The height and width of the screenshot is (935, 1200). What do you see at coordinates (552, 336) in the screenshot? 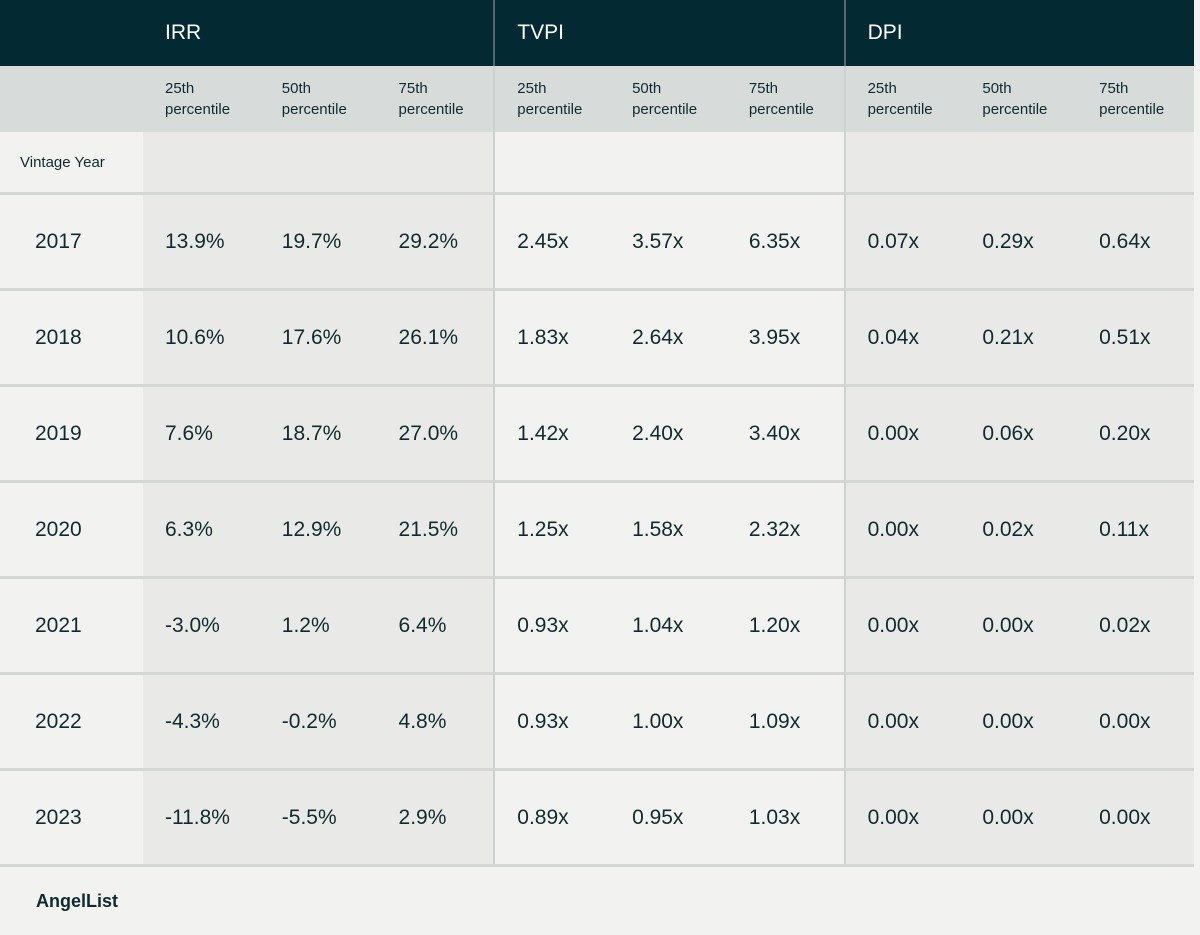
I see `table-cell: 1.83x` at bounding box center [552, 336].